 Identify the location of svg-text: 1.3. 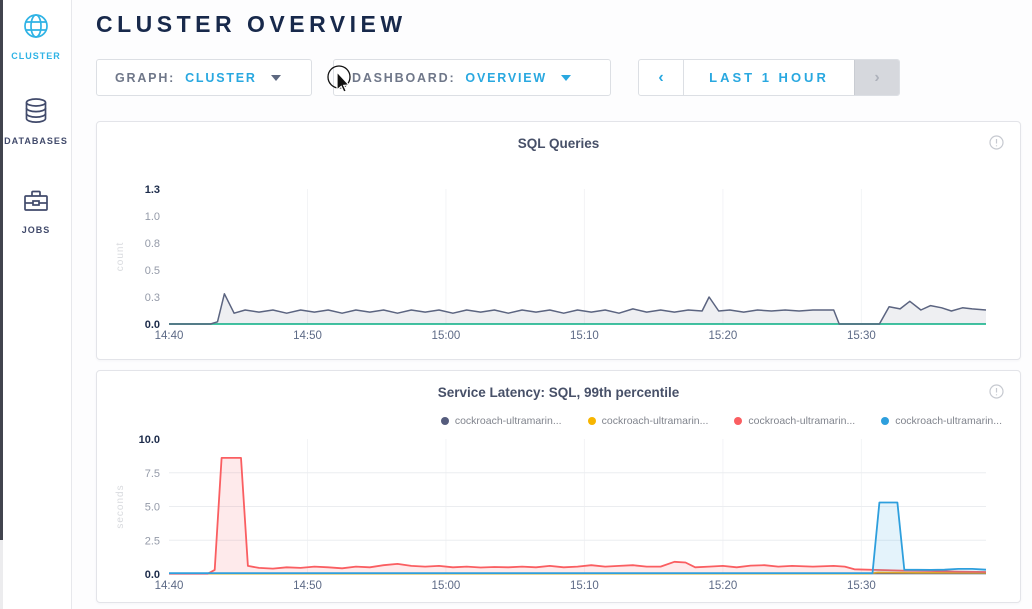
(152, 190).